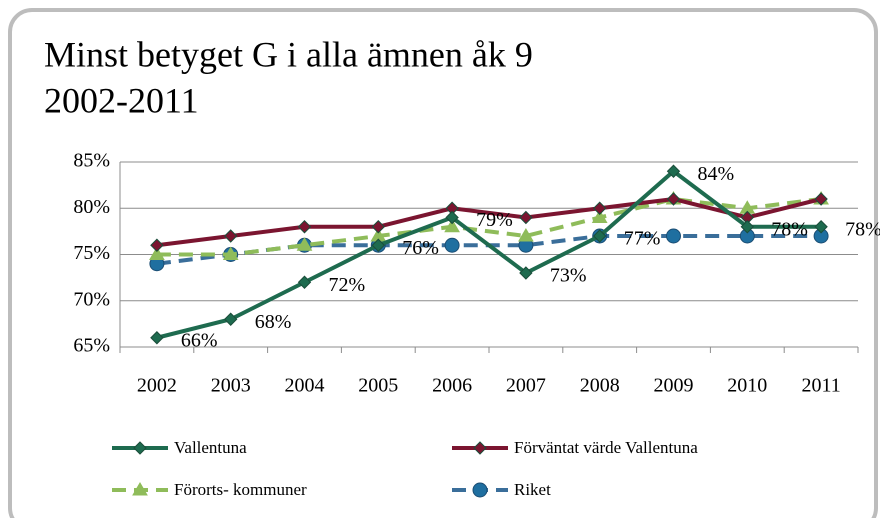 The width and height of the screenshot is (880, 518). I want to click on chart-subtitle: 2002-2011, so click(121, 100).